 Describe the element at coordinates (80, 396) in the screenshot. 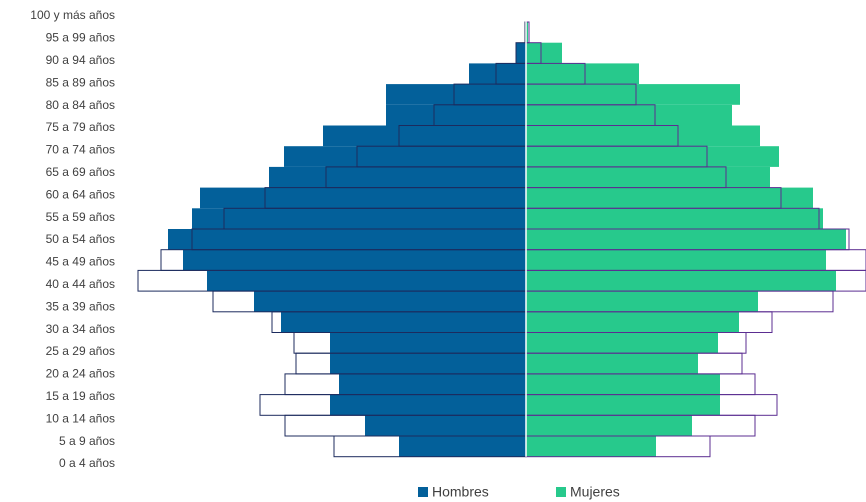

I see `y-tick-label: 15 a 19 años` at that location.